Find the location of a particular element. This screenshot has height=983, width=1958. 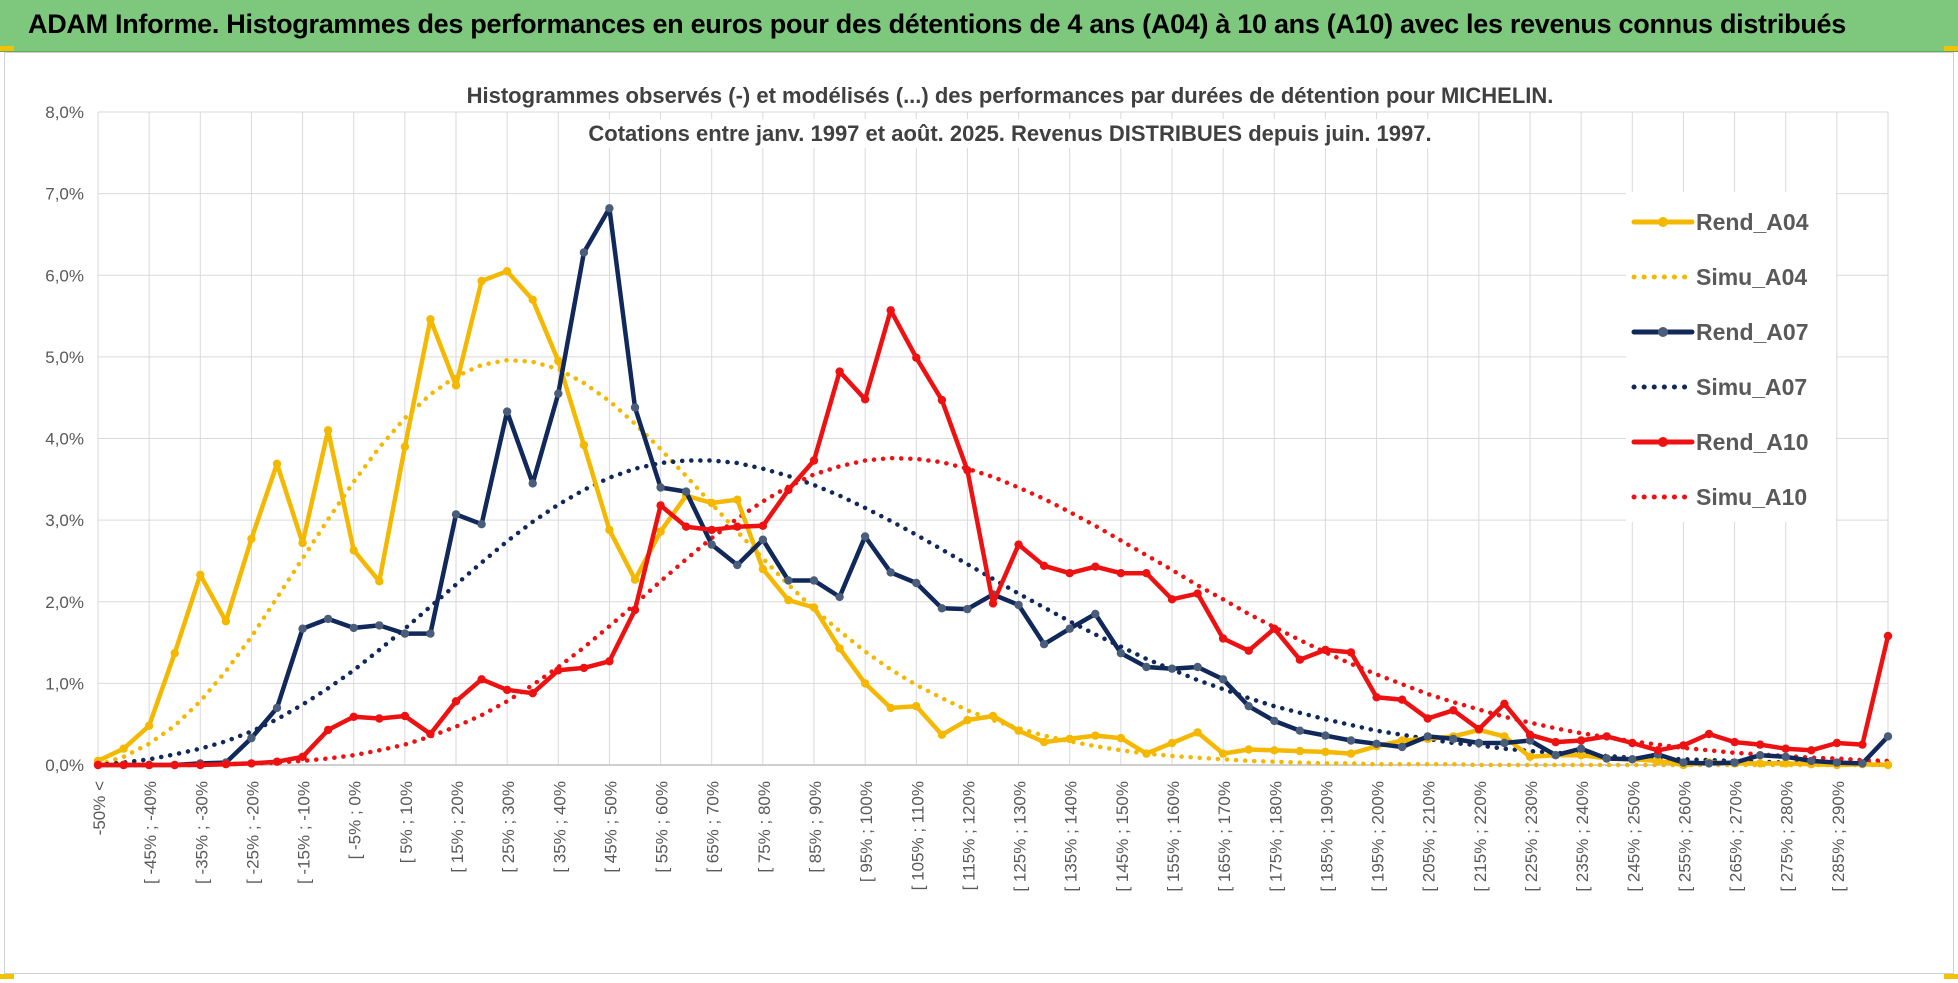

x-tick-label: -50% < is located at coordinates (99, 808).